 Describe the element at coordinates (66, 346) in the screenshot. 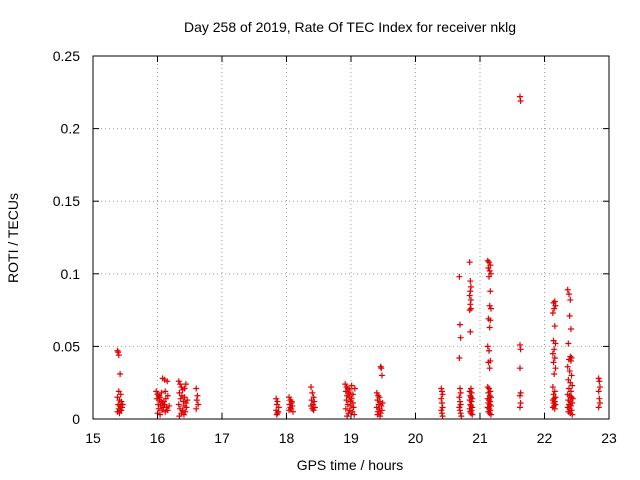

I see `y-tick-label: 0.05` at that location.